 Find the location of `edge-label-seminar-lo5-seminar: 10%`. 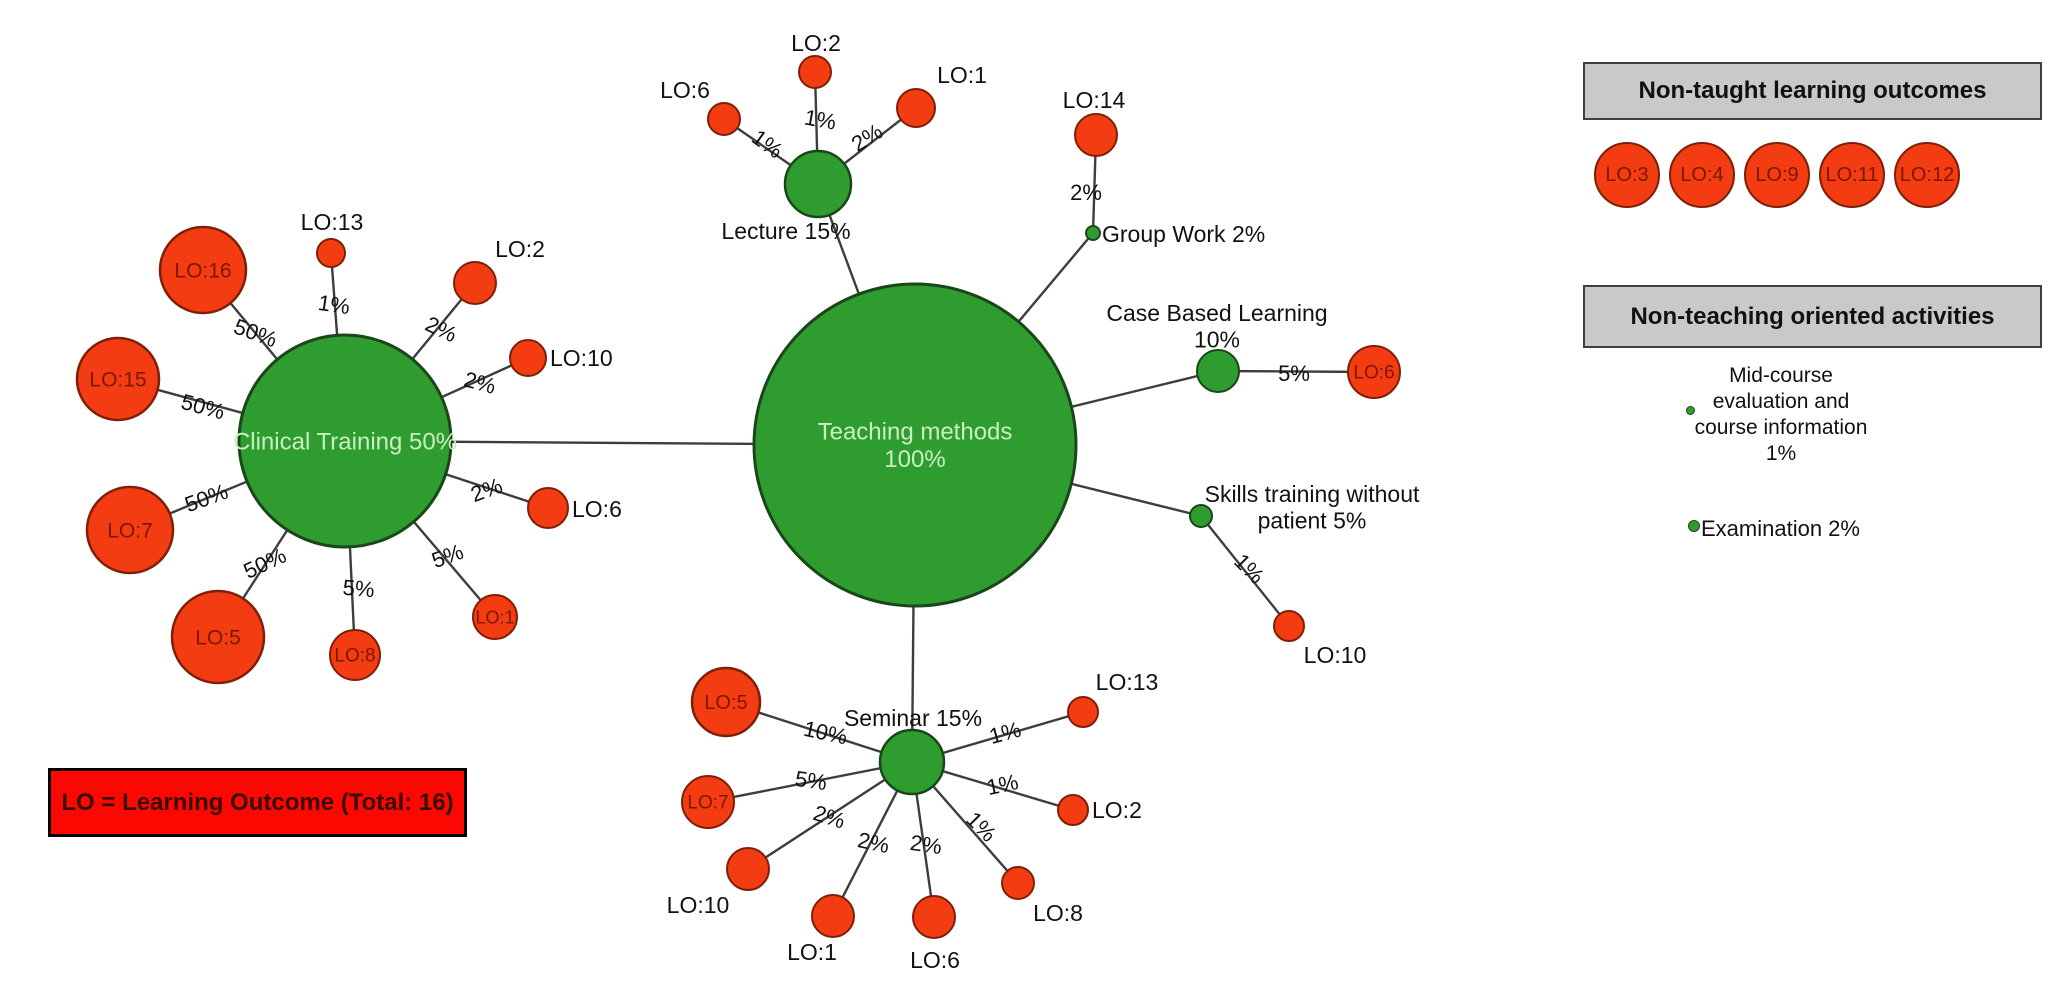

edge-label-seminar-lo5-seminar: 10% is located at coordinates (825, 733).